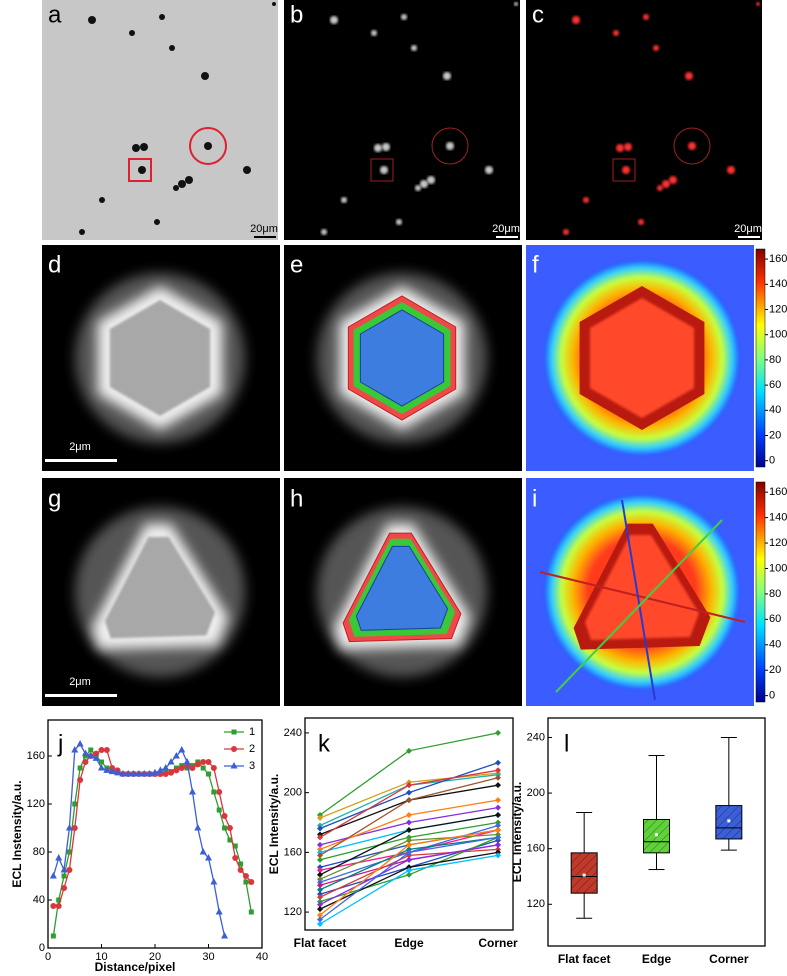 The height and width of the screenshot is (976, 787). Describe the element at coordinates (692, 146) in the screenshot. I see `highlight-circle` at that location.